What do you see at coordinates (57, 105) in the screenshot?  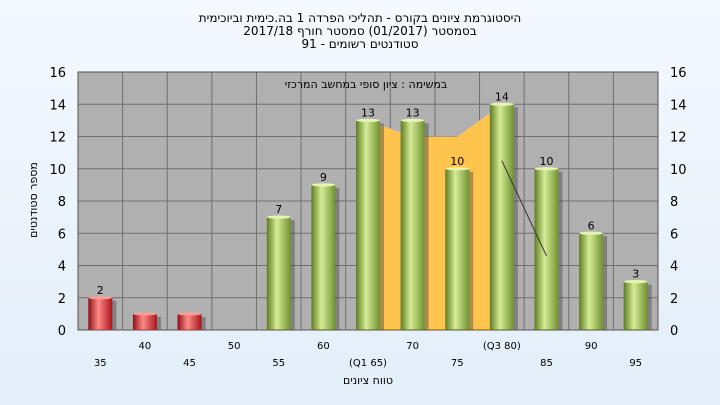 I see `y-tick-left-14: 14` at bounding box center [57, 105].